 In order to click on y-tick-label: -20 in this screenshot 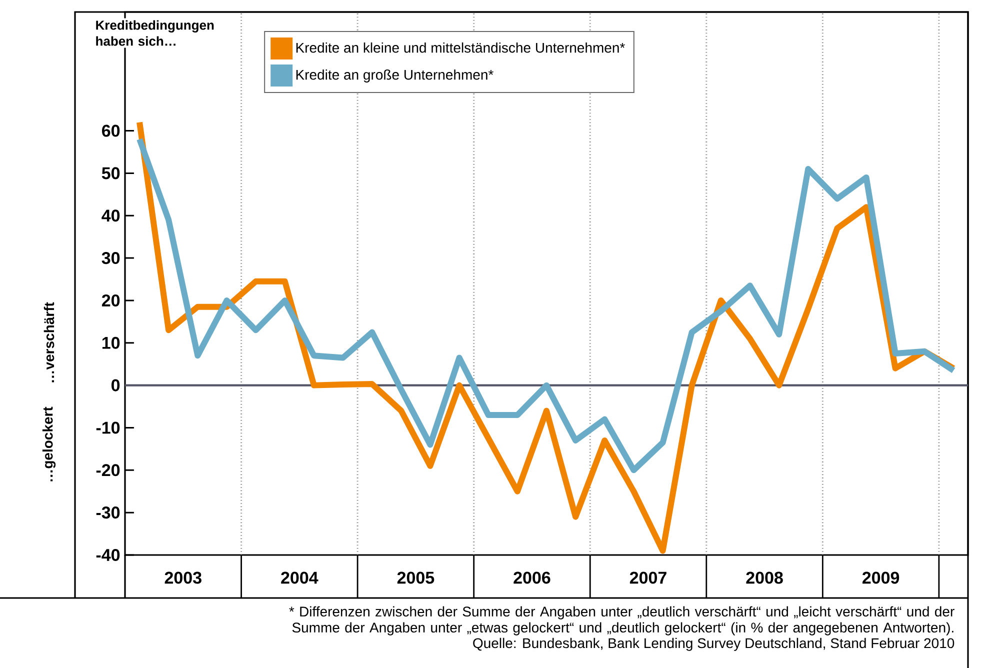, I will do `click(108, 470)`.